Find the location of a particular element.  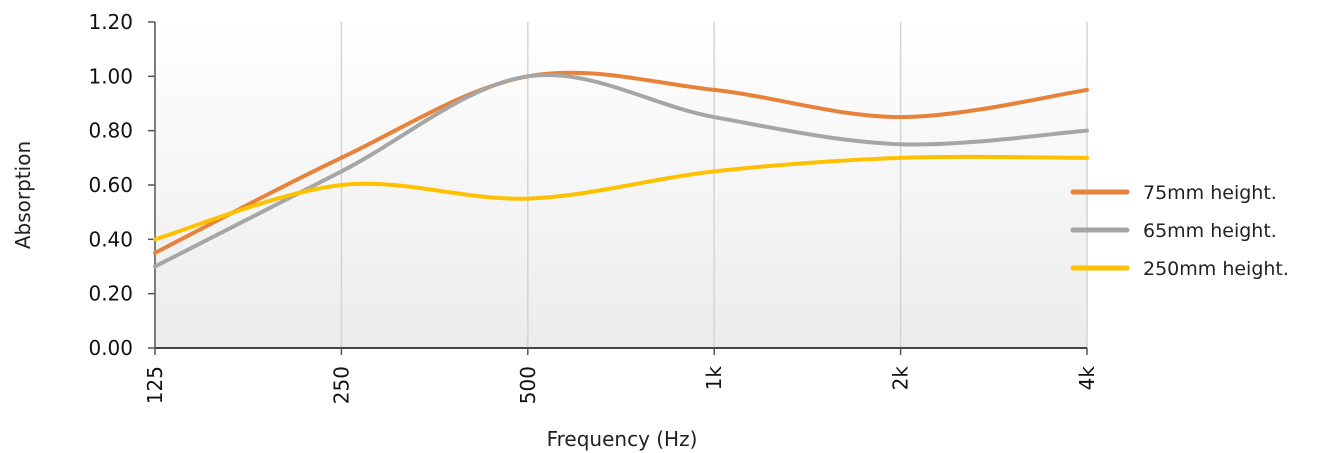

x-tick-label: 250 is located at coordinates (341, 385).